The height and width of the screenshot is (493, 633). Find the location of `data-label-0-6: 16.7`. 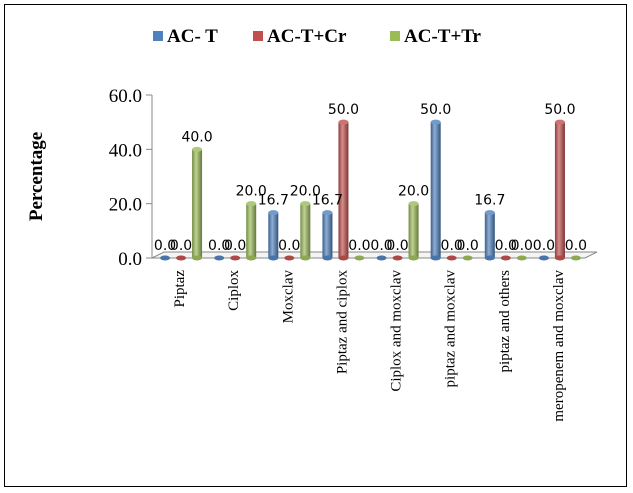

data-label-0-6: 16.7 is located at coordinates (489, 201).